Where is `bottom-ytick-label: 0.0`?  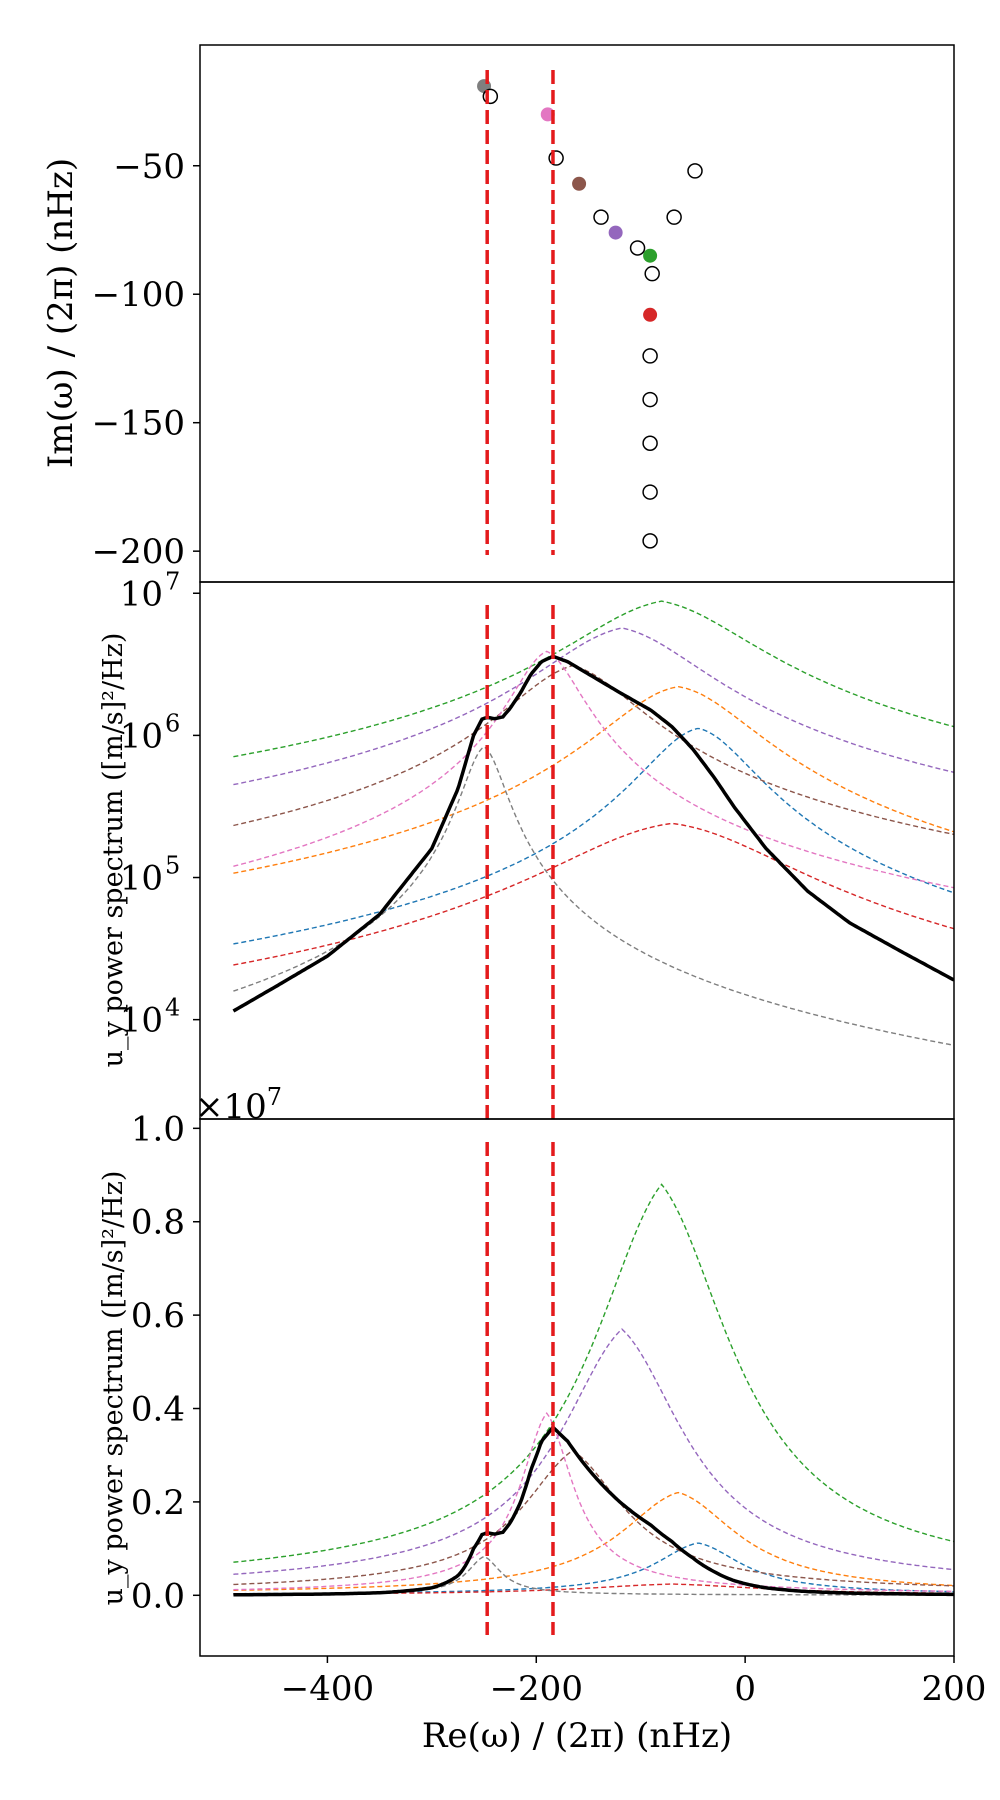 bottom-ytick-label: 0.0 is located at coordinates (158, 1596).